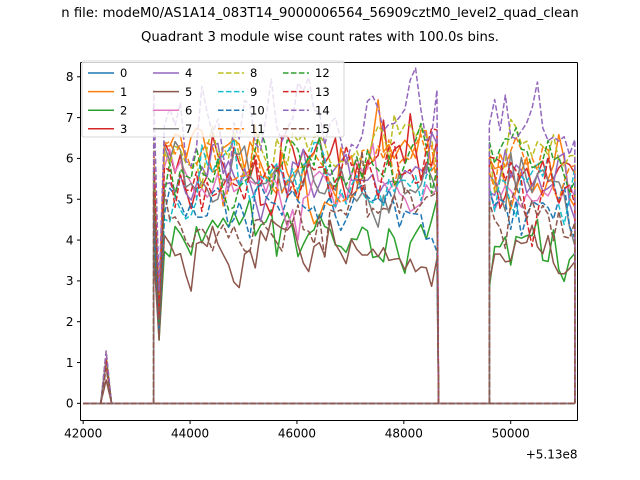 Image resolution: width=640 pixels, height=480 pixels. I want to click on legend-label-5: 5, so click(188, 92).